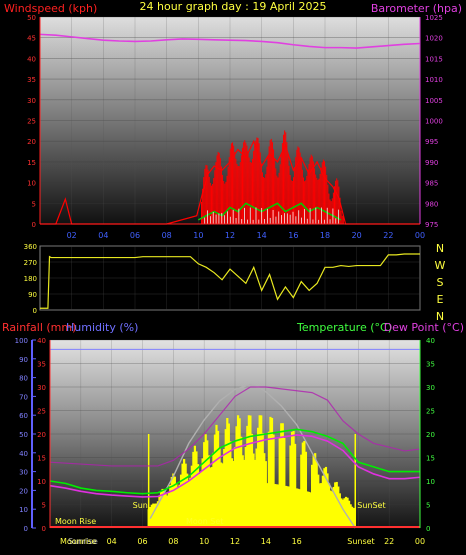 This screenshot has width=466, height=555. Describe the element at coordinates (431, 142) in the screenshot. I see `baro-tick-label: 995` at that location.